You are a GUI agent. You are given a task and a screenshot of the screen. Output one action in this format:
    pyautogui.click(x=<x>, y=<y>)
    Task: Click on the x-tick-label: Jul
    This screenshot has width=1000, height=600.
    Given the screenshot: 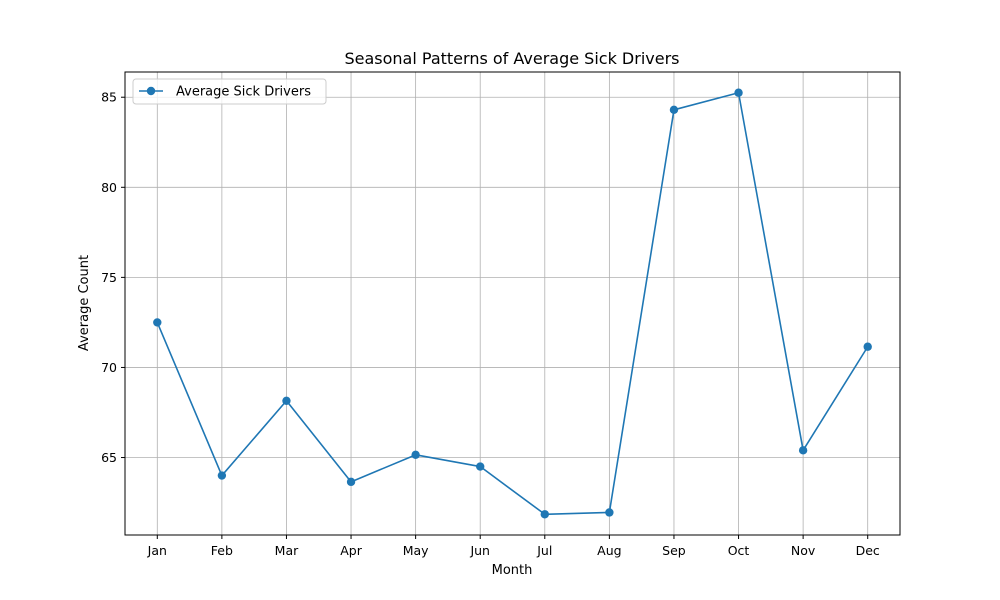 What is the action you would take?
    pyautogui.click(x=544, y=550)
    